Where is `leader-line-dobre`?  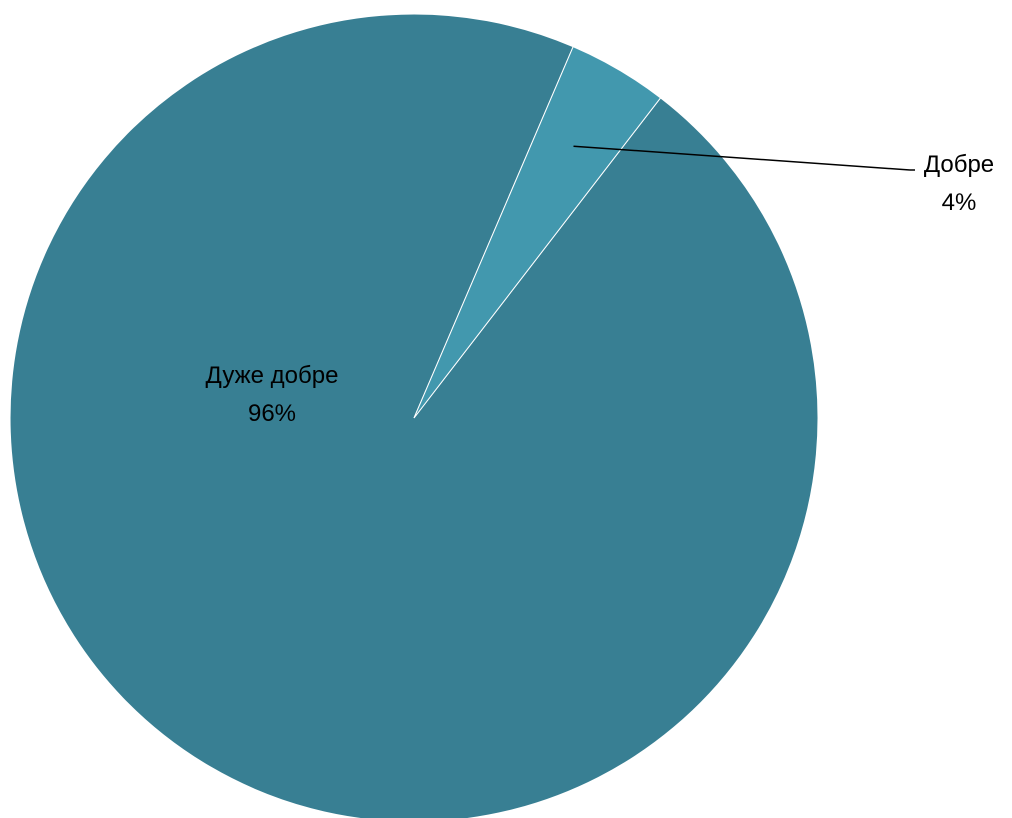 leader-line-dobre is located at coordinates (742, 158).